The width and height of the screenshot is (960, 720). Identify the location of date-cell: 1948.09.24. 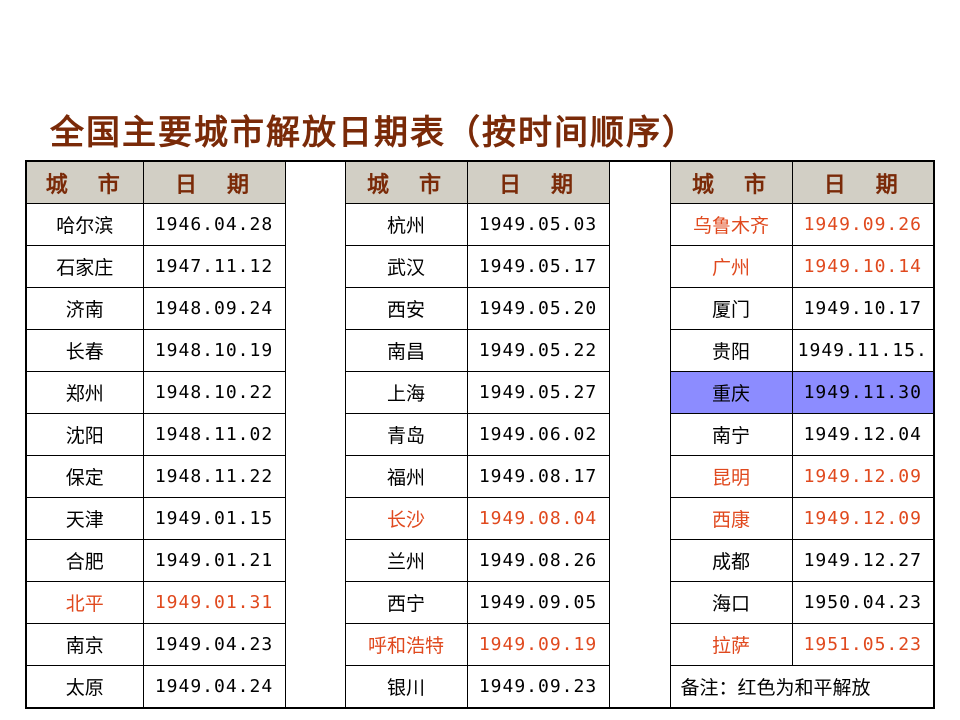
(214, 308).